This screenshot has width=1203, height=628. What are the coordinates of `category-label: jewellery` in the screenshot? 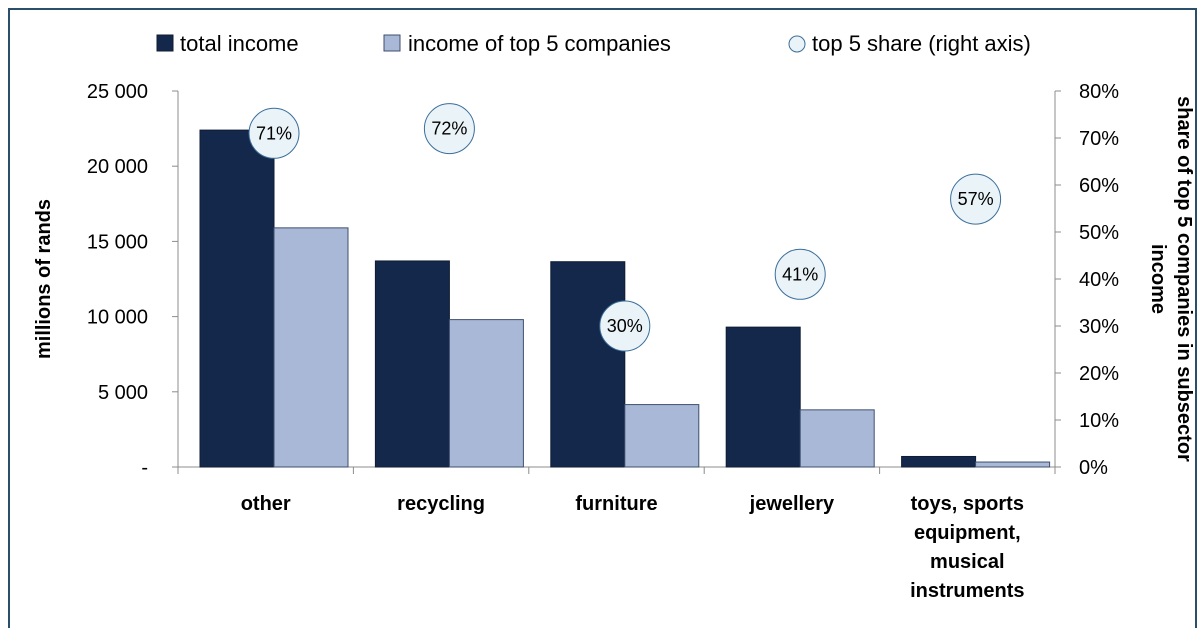 It's located at (792, 504).